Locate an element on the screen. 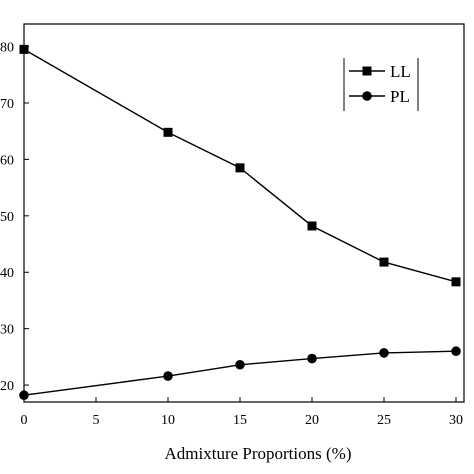 The image size is (474, 474). x-tick-label: 25 is located at coordinates (384, 420).